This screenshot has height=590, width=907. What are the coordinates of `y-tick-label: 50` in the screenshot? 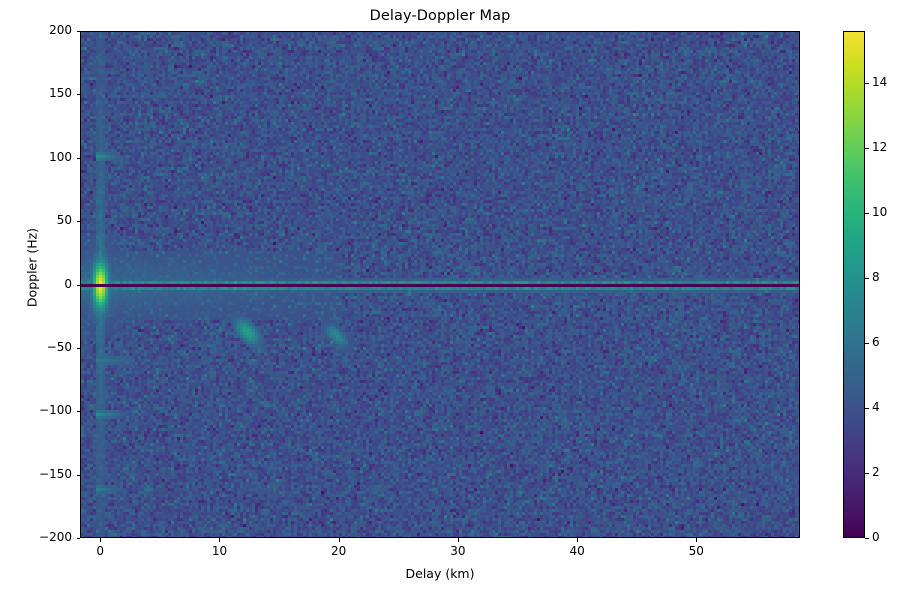 It's located at (64, 220).